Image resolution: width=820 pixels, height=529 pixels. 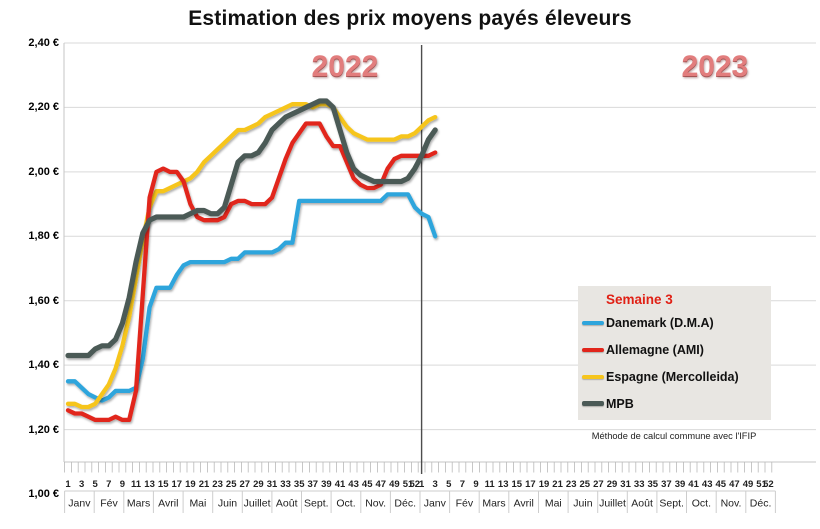 I want to click on legend-entry: MPB, so click(x=676, y=403).